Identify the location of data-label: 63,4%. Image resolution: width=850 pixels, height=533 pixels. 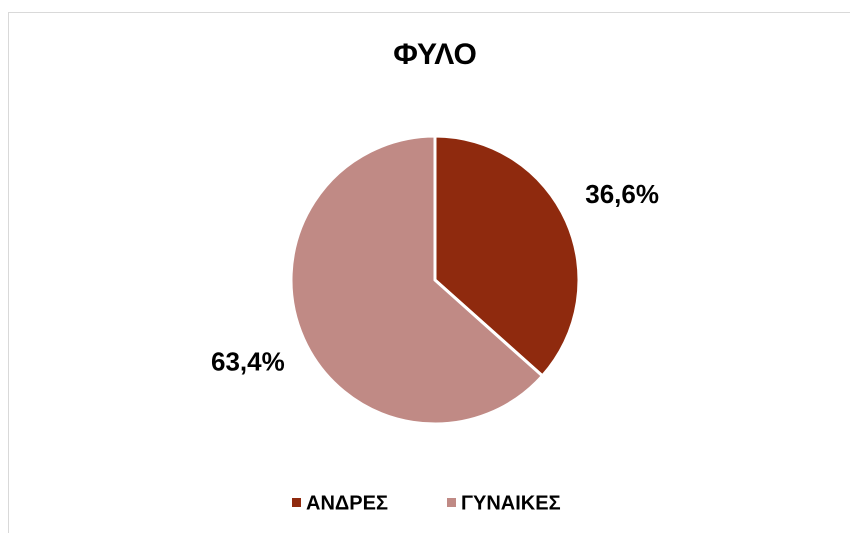
(248, 362).